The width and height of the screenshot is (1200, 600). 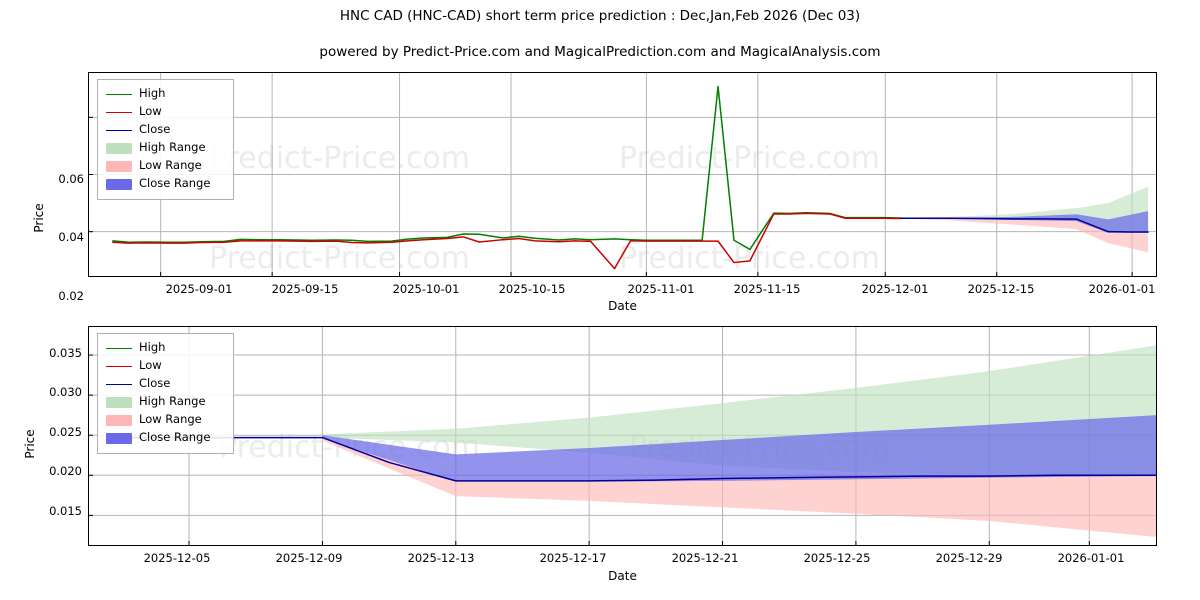 I want to click on upper-xtick-1: 2025-09-15, so click(x=305, y=289).